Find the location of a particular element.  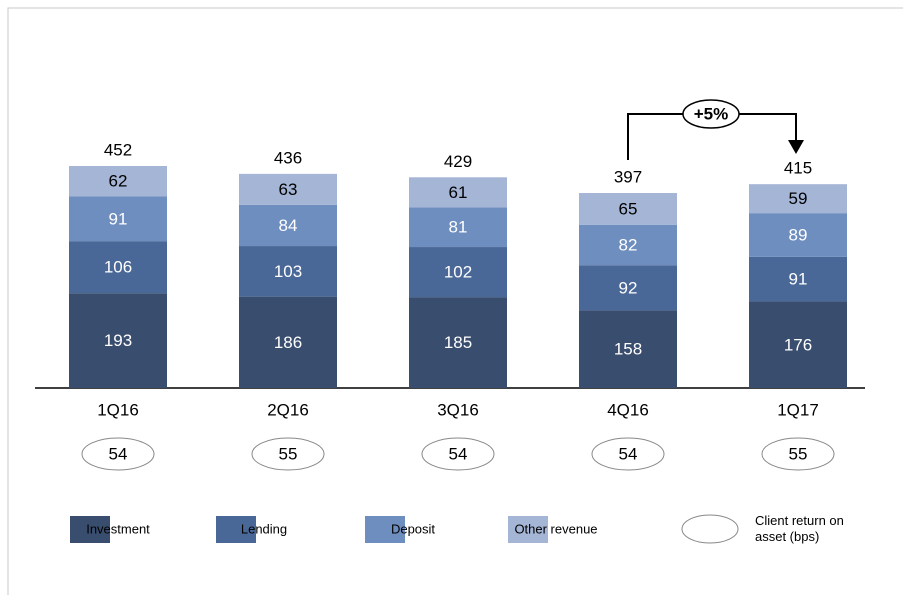

data-label: 62 is located at coordinates (118, 181).